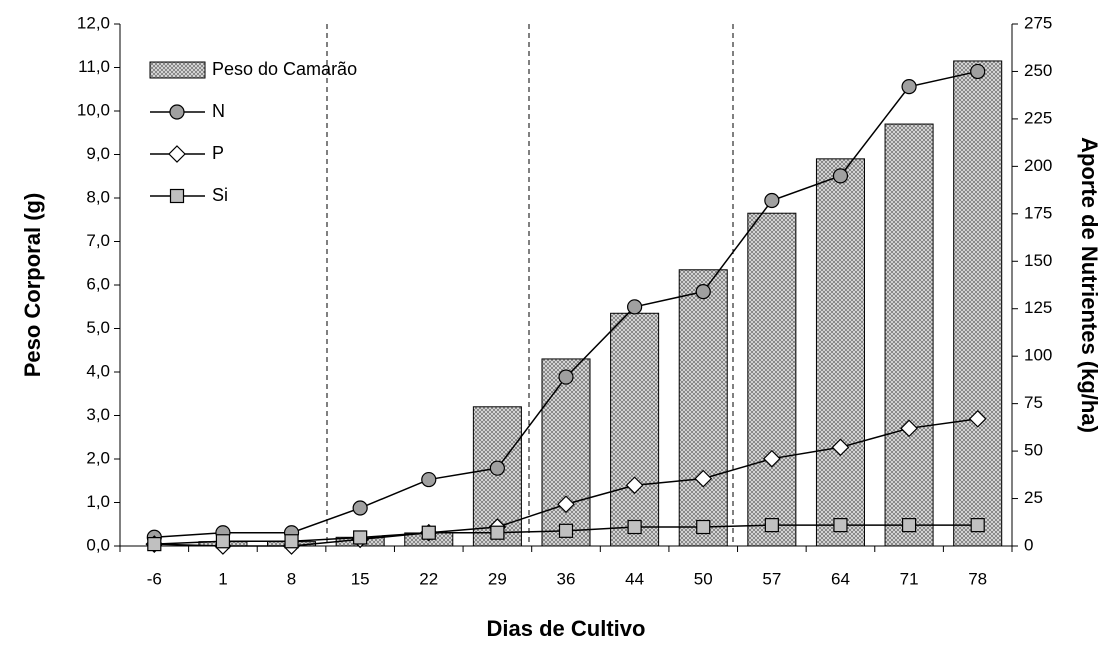 This screenshot has width=1110, height=650. What do you see at coordinates (93, 22) in the screenshot?
I see `y-tick-label: 12,0` at bounding box center [93, 22].